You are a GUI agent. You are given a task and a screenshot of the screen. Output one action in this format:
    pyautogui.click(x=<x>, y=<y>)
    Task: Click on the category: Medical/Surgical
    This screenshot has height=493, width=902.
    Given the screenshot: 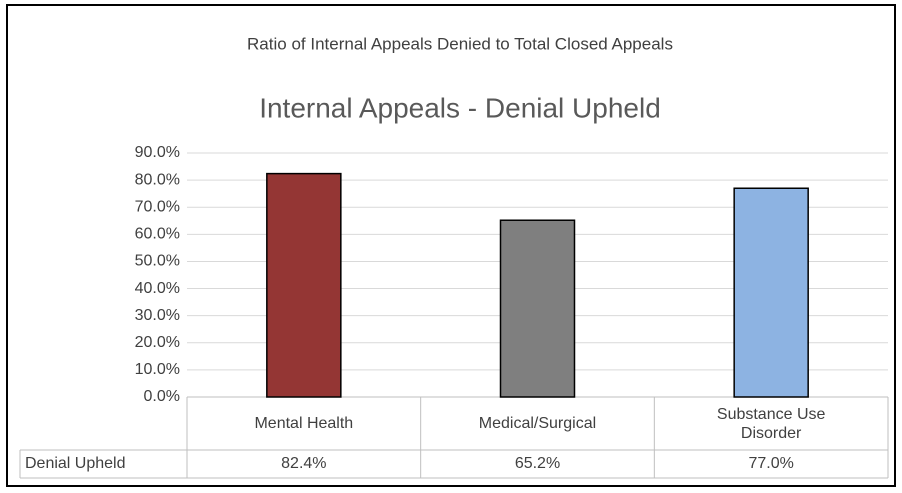 What is the action you would take?
    pyautogui.click(x=537, y=423)
    